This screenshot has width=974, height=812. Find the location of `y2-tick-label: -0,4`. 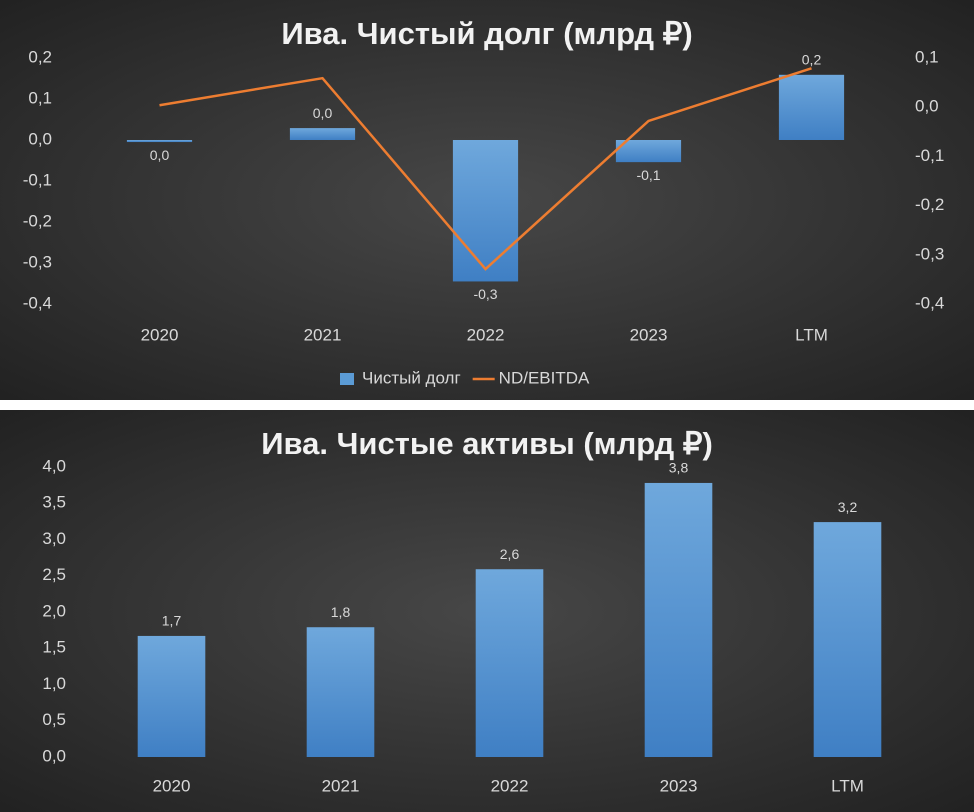

y2-tick-label: -0,4 is located at coordinates (929, 302).